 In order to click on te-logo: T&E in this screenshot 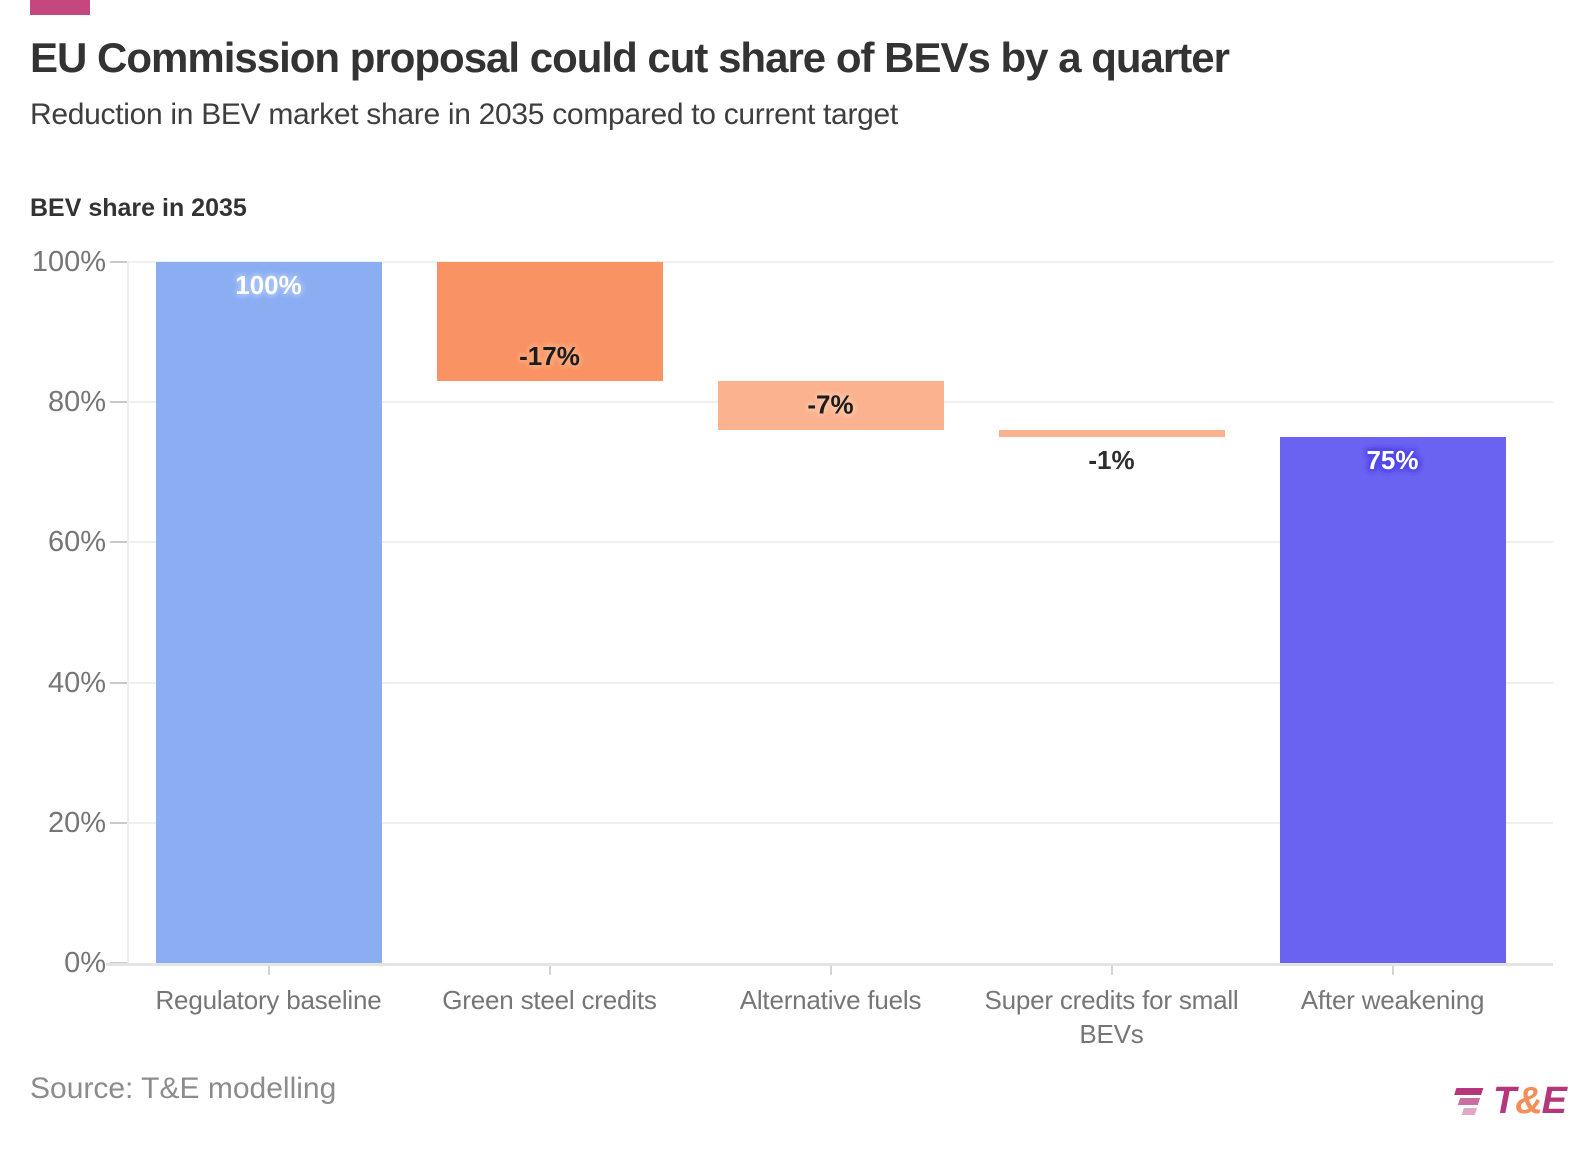, I will do `click(1509, 1101)`.